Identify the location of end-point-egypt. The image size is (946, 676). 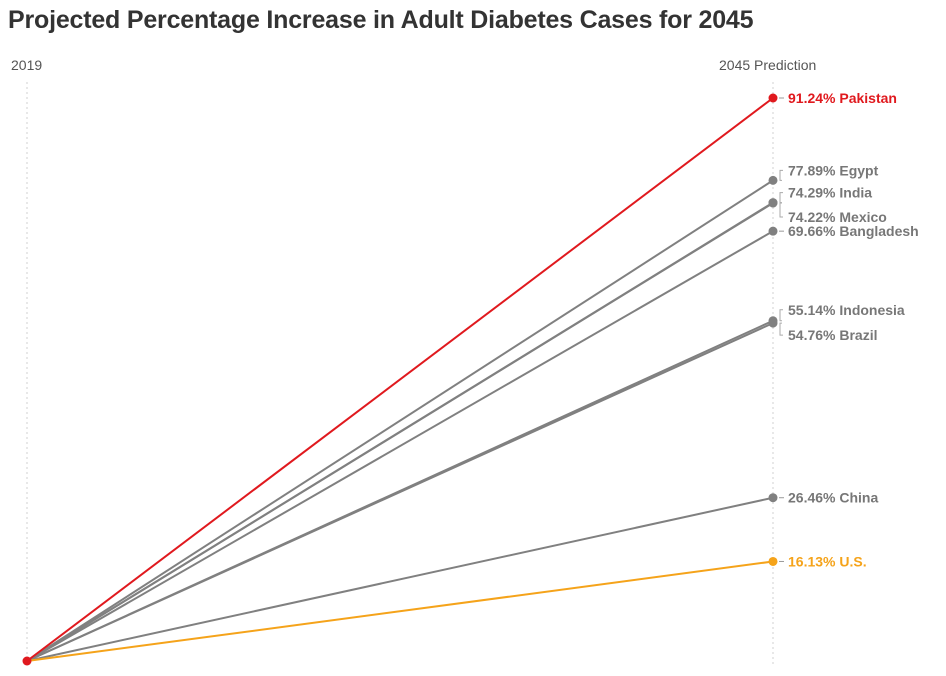
(773, 180).